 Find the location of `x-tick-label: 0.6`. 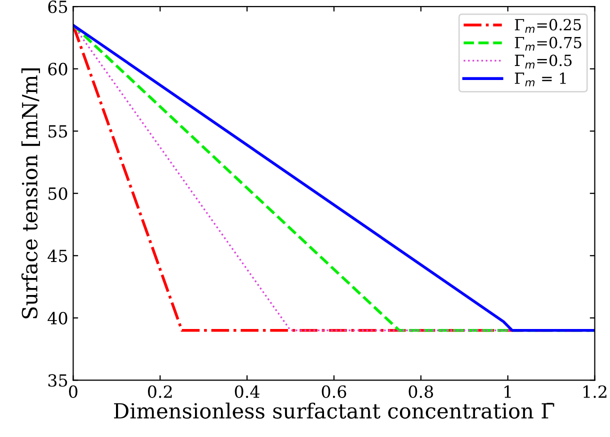

x-tick-label: 0.6 is located at coordinates (334, 391).